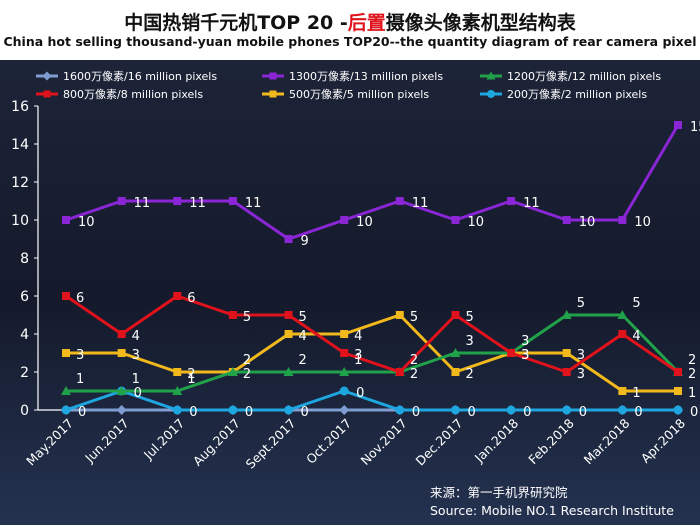  Describe the element at coordinates (551, 441) in the screenshot. I see `x-tick-label: Feb.2018` at that location.